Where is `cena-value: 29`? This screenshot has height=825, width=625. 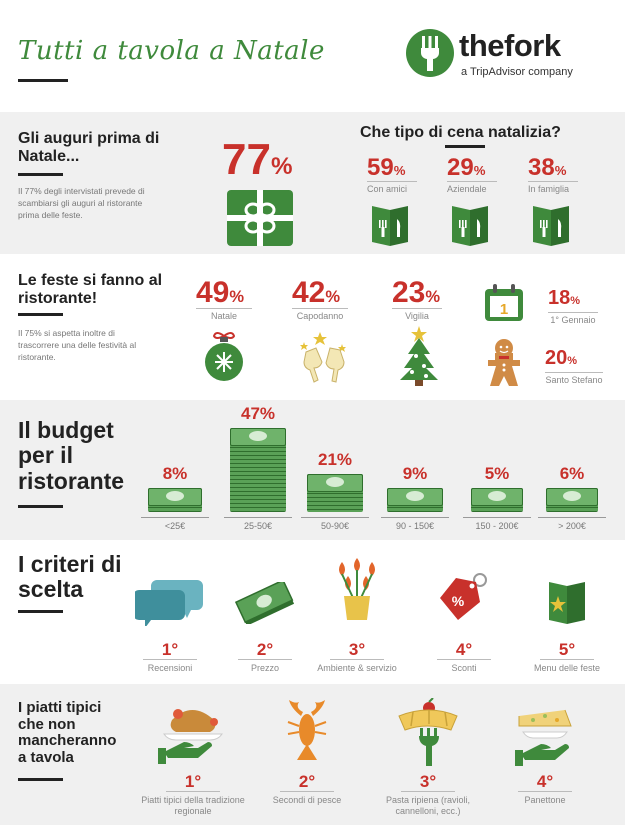 cena-value: 29 is located at coordinates (460, 167).